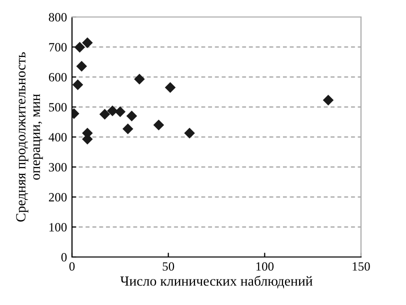 Image resolution: width=406 pixels, height=305 pixels. I want to click on y-tick-label: 600, so click(57, 77).